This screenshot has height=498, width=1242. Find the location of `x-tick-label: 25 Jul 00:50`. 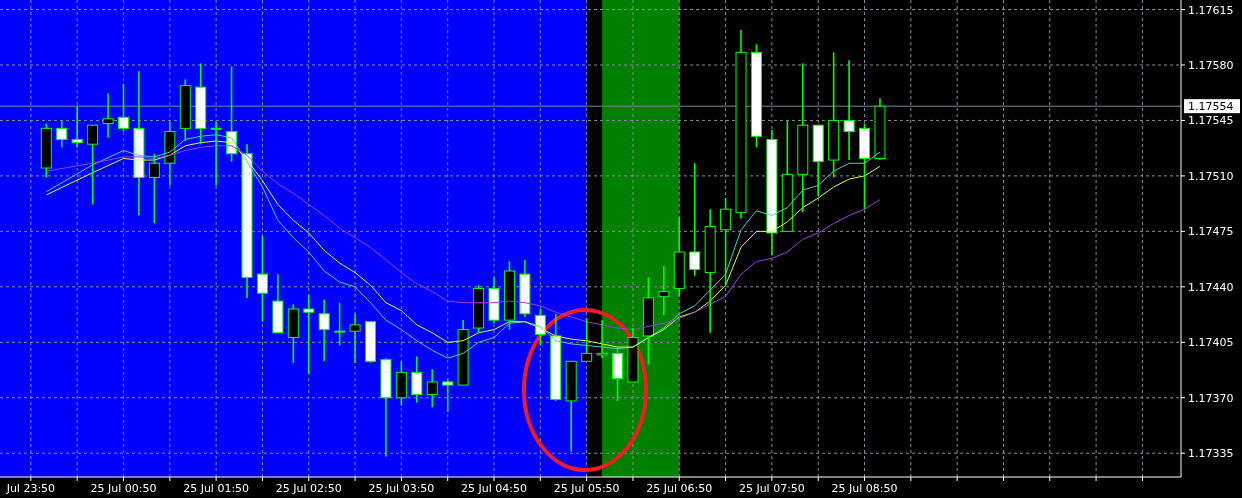

x-tick-label: 25 Jul 00:50 is located at coordinates (123, 488).